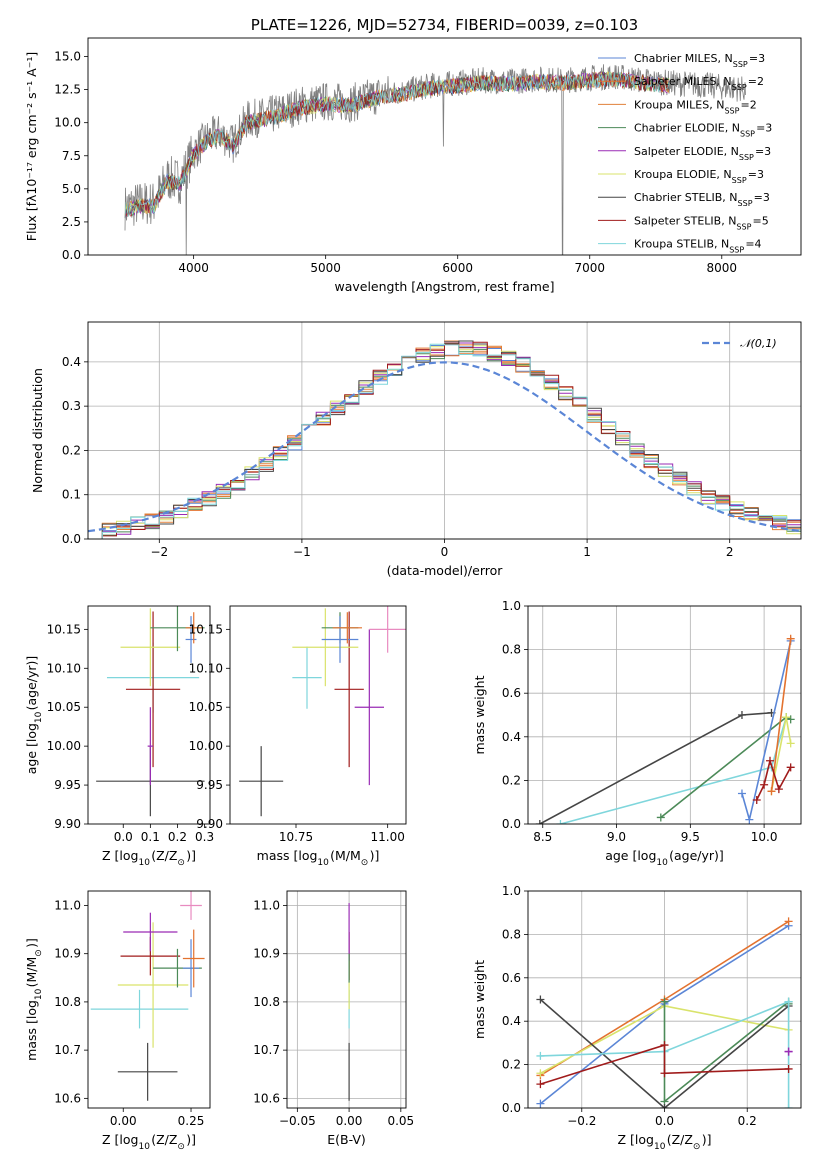 This screenshot has height=1170, width=819. I want to click on y-tick-label: 10.7, so click(67, 1050).